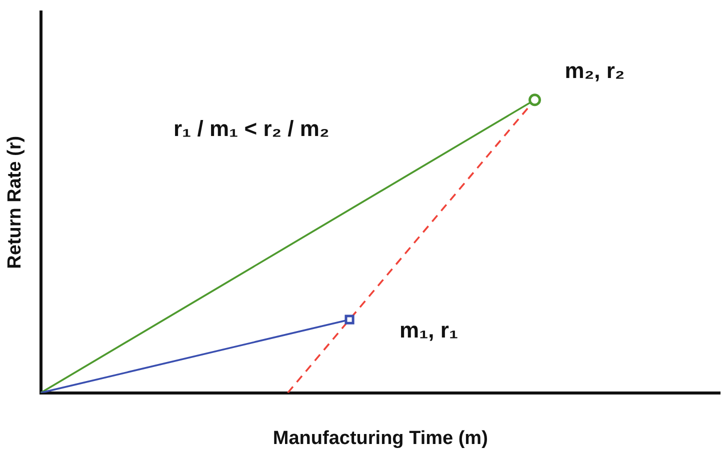  Describe the element at coordinates (15, 202) in the screenshot. I see `y-axis-title: Return Rate (r)` at that location.